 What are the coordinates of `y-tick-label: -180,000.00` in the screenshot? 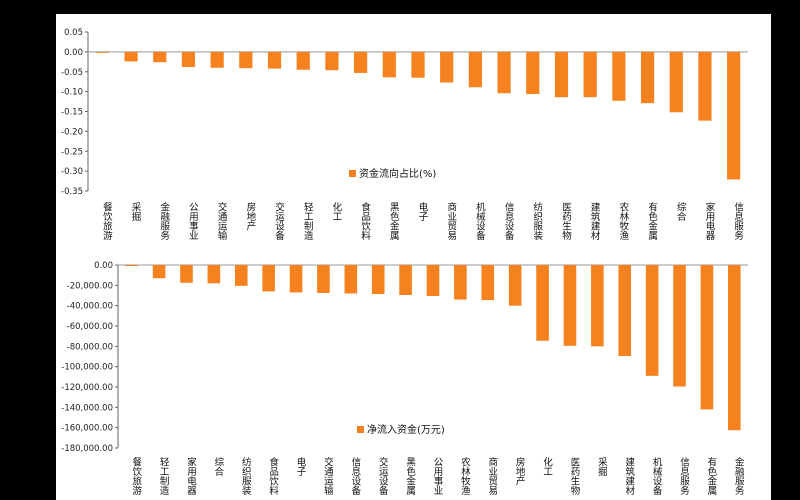 It's located at (87, 449).